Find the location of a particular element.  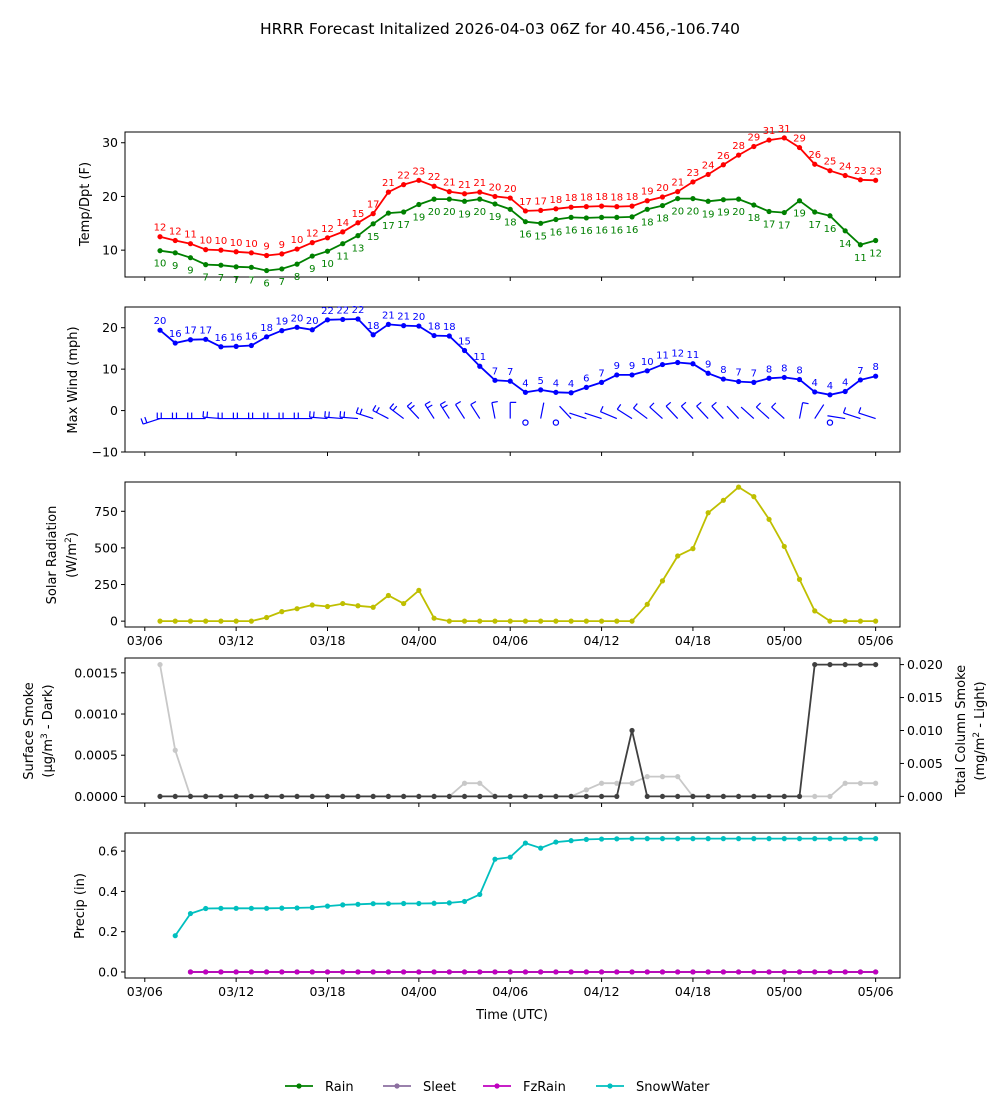

dewpoint-data-label: 15 is located at coordinates (373, 237).